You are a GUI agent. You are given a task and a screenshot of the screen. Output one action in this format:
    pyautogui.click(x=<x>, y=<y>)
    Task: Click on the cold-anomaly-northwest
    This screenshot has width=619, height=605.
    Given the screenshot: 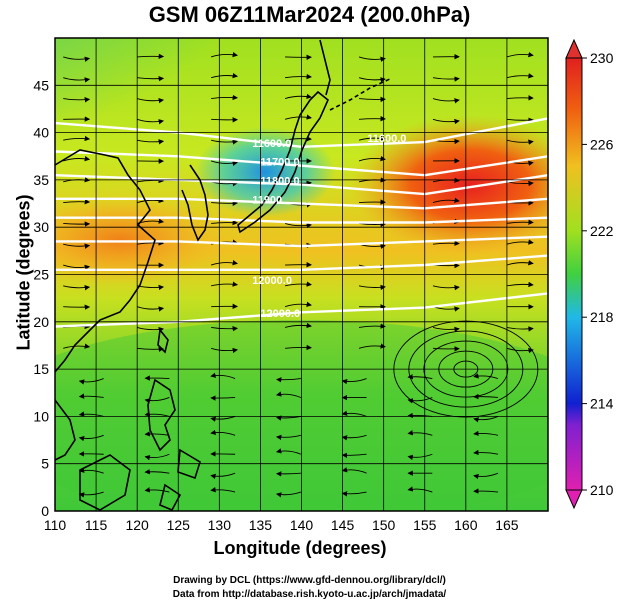 What is the action you would take?
    pyautogui.click(x=170, y=103)
    